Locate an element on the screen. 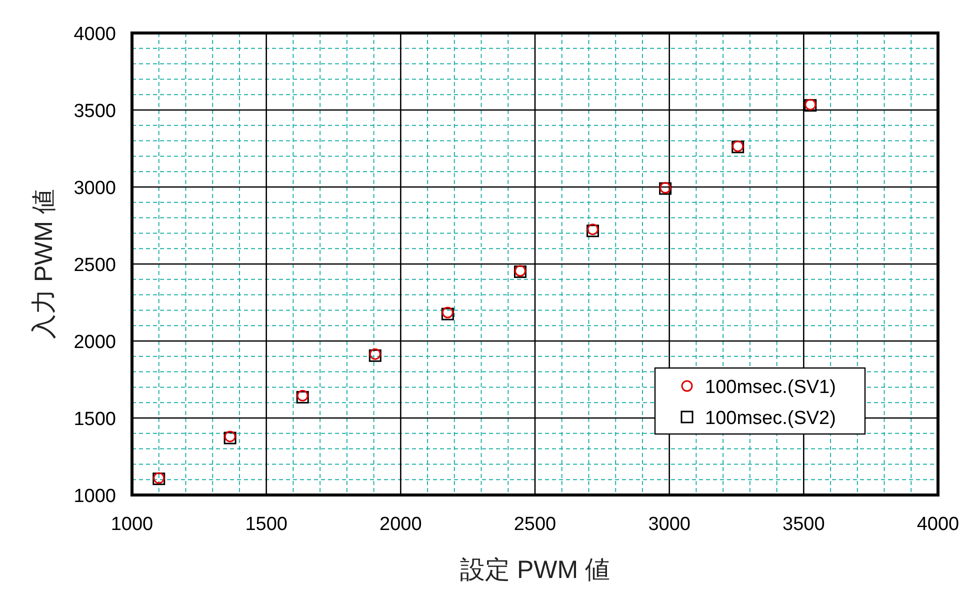 The height and width of the screenshot is (604, 970). y-tick-label: 2000 is located at coordinates (95, 342).